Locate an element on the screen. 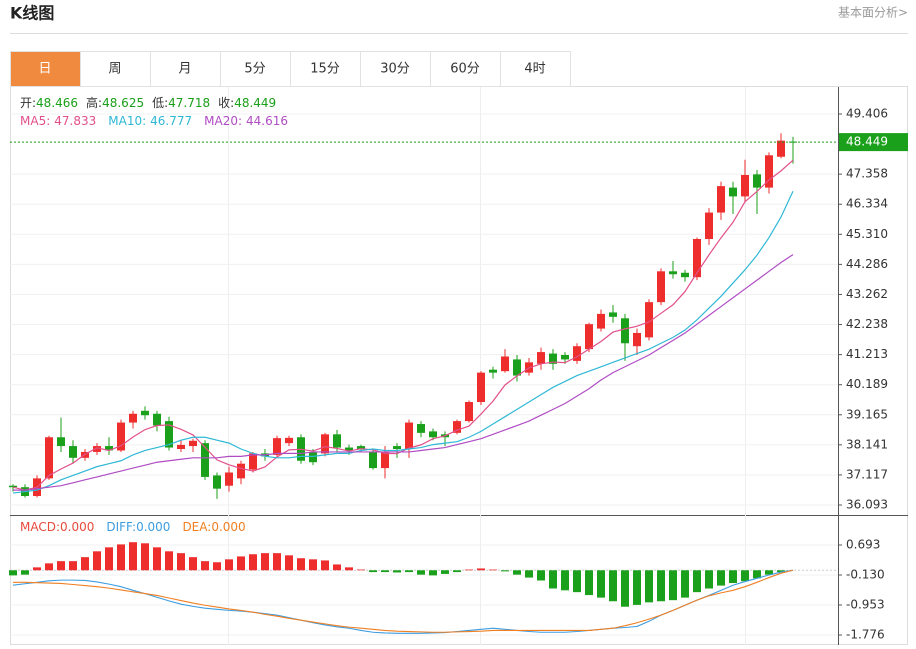  ohlc-value: 48.449 is located at coordinates (255, 103).